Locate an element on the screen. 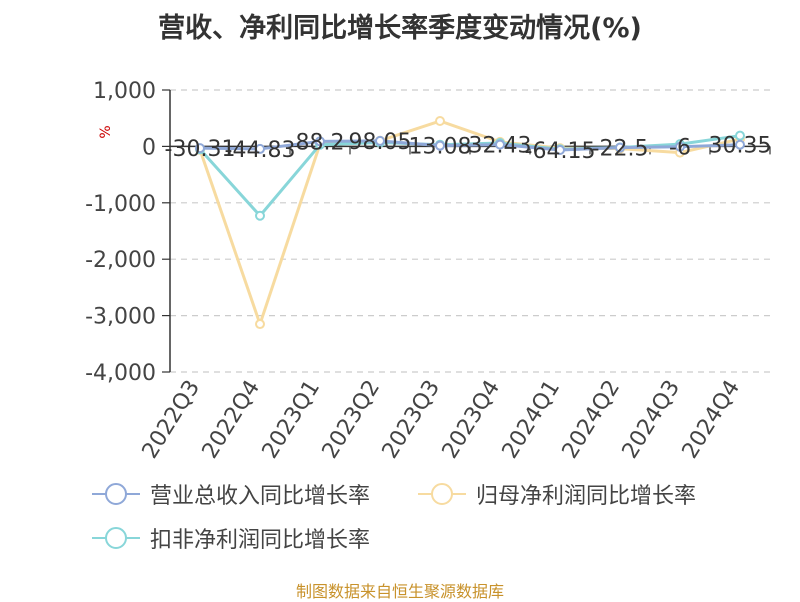 The height and width of the screenshot is (602, 800). legend-label: 扣非净利润同比增长率 is located at coordinates (260, 540).